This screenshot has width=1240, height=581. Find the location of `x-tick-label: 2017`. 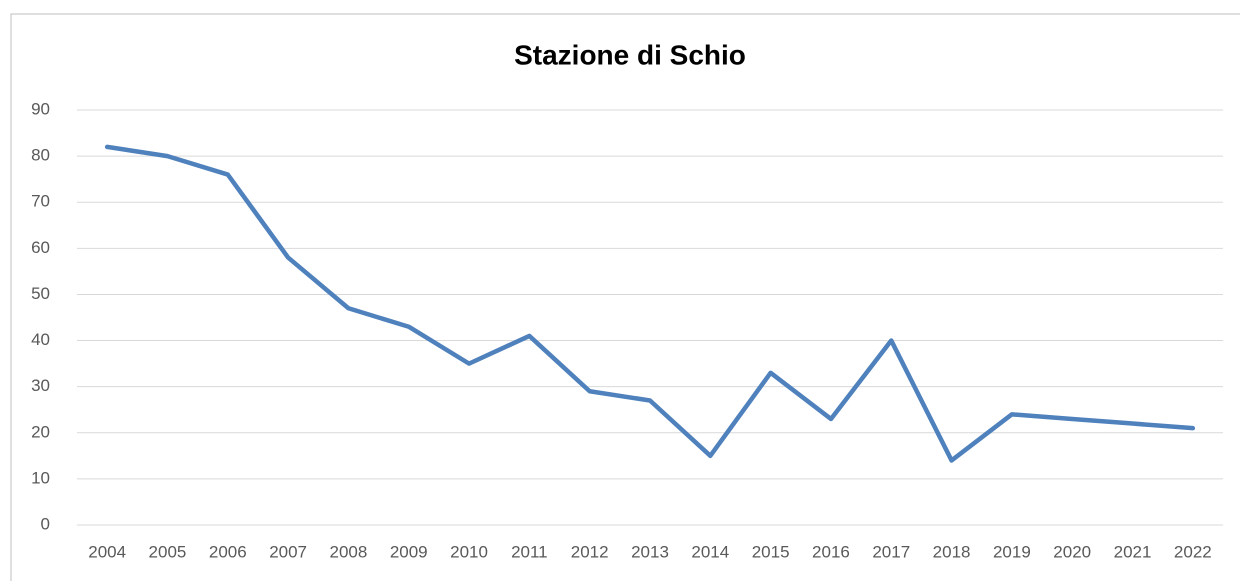

x-tick-label: 2017 is located at coordinates (891, 551).